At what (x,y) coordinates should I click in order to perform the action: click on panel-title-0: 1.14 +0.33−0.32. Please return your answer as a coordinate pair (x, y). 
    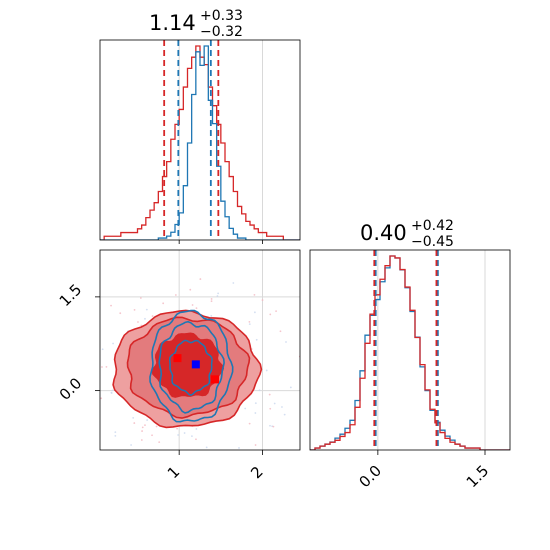
    Looking at the image, I should click on (196, 24).